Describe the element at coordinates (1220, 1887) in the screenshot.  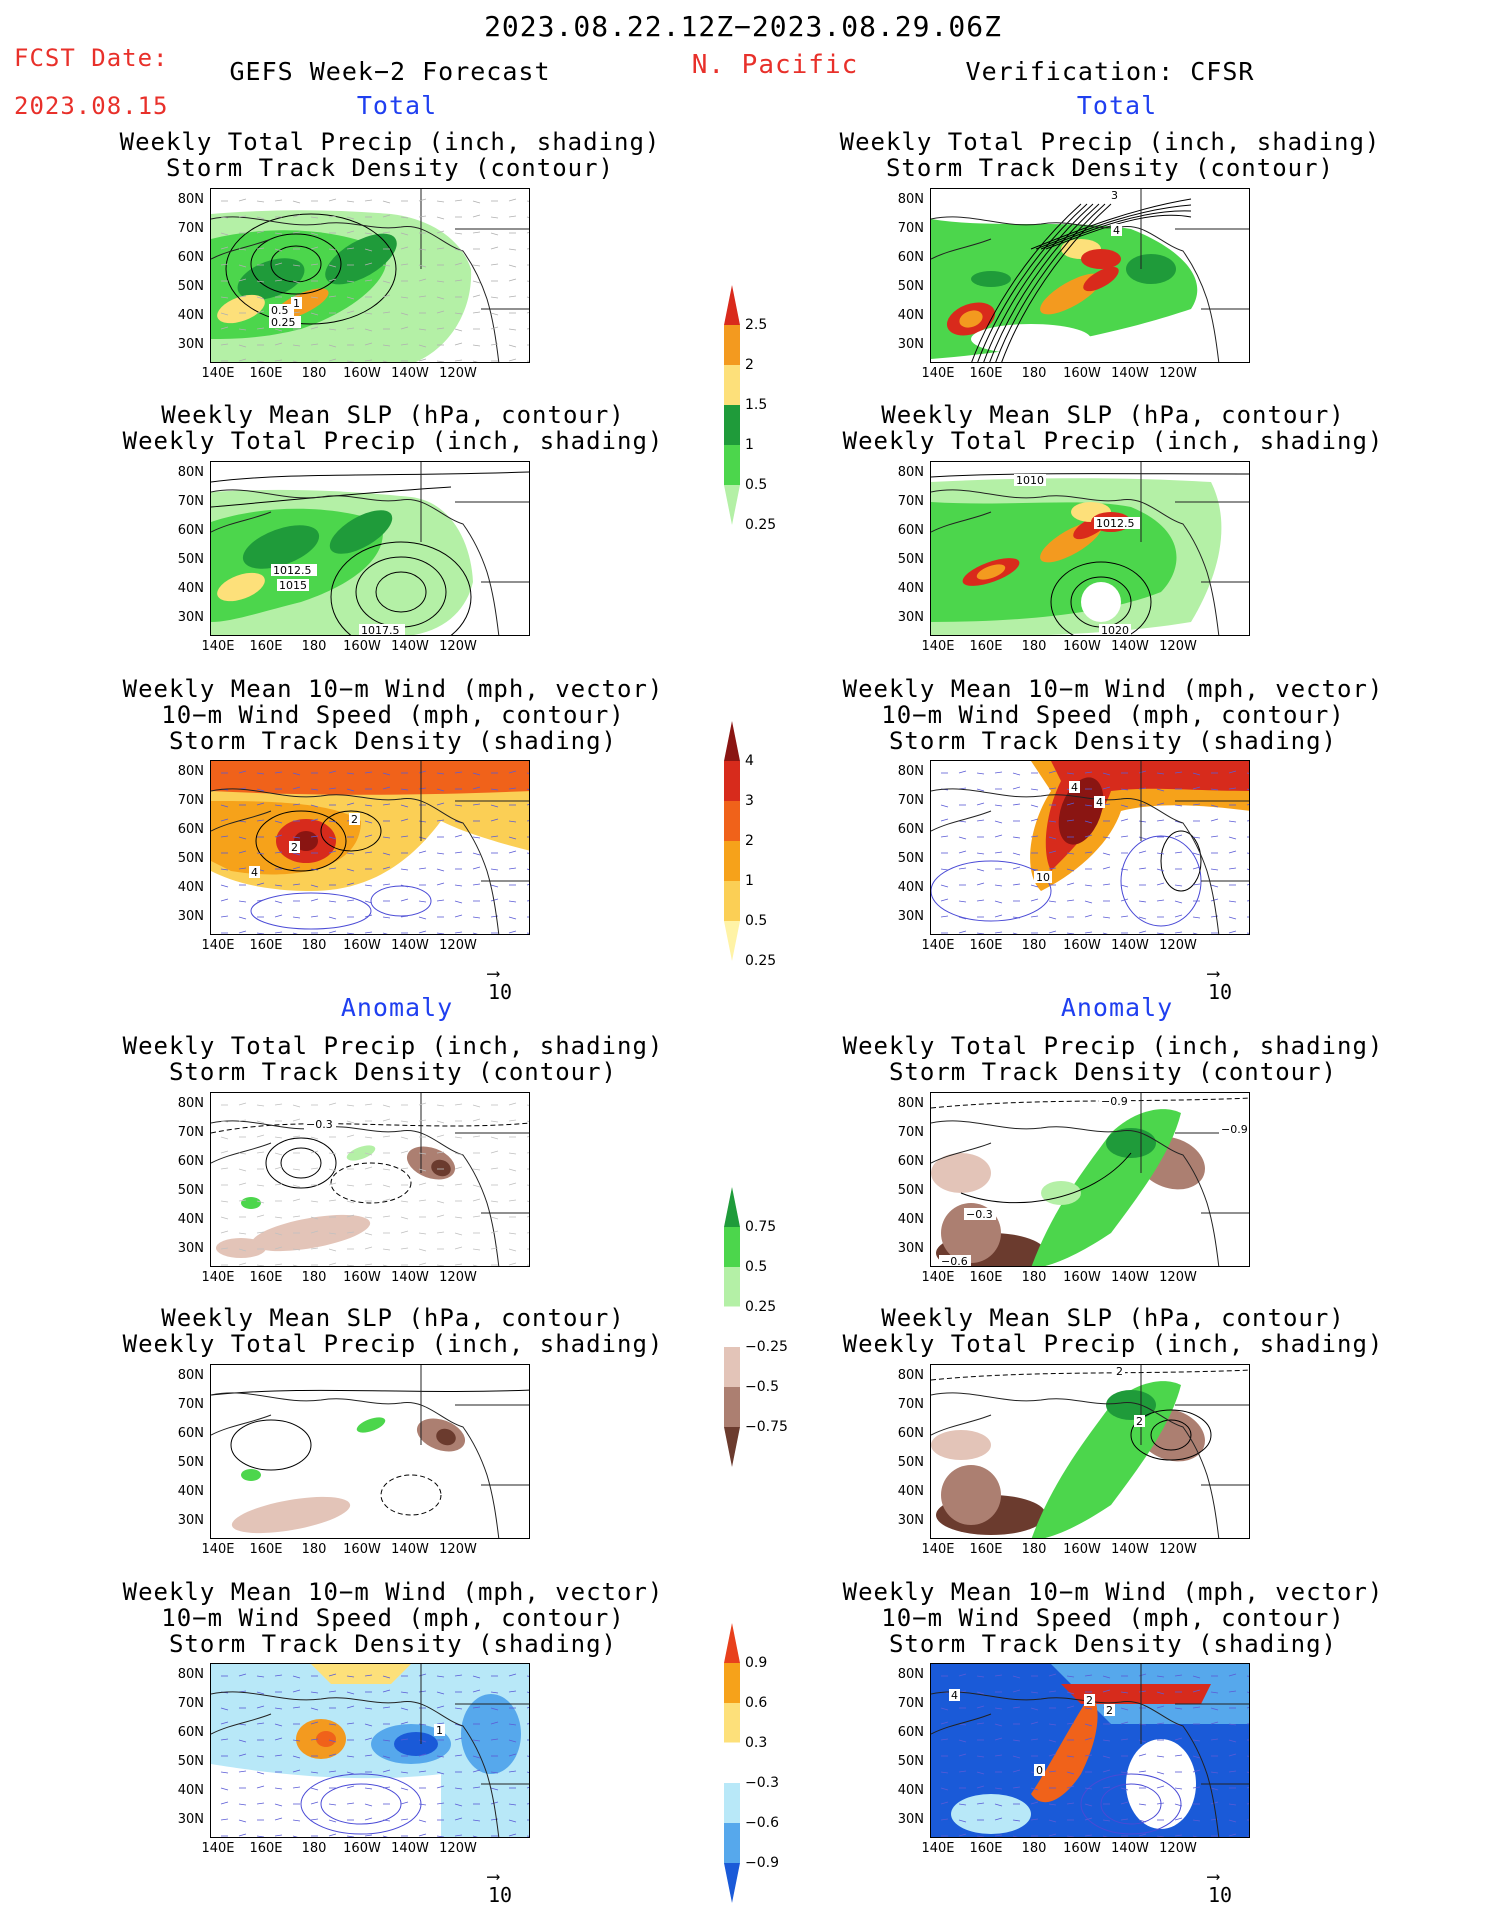
I see `vector-ref-v6: ⟶ 10` at that location.